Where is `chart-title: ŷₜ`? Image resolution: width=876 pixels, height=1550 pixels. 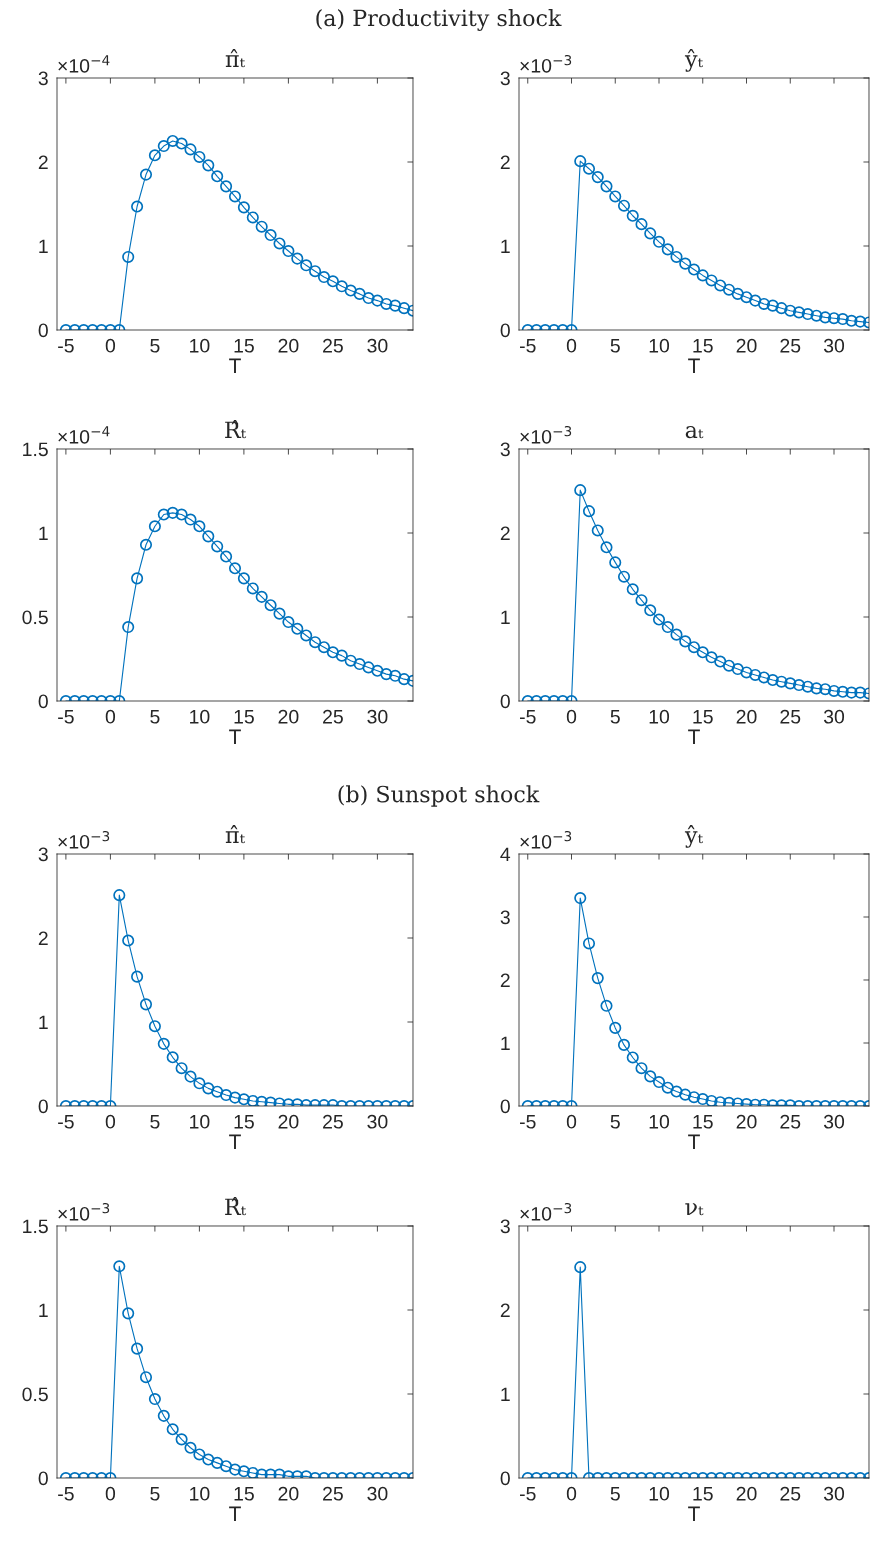
chart-title: ŷₜ is located at coordinates (694, 60).